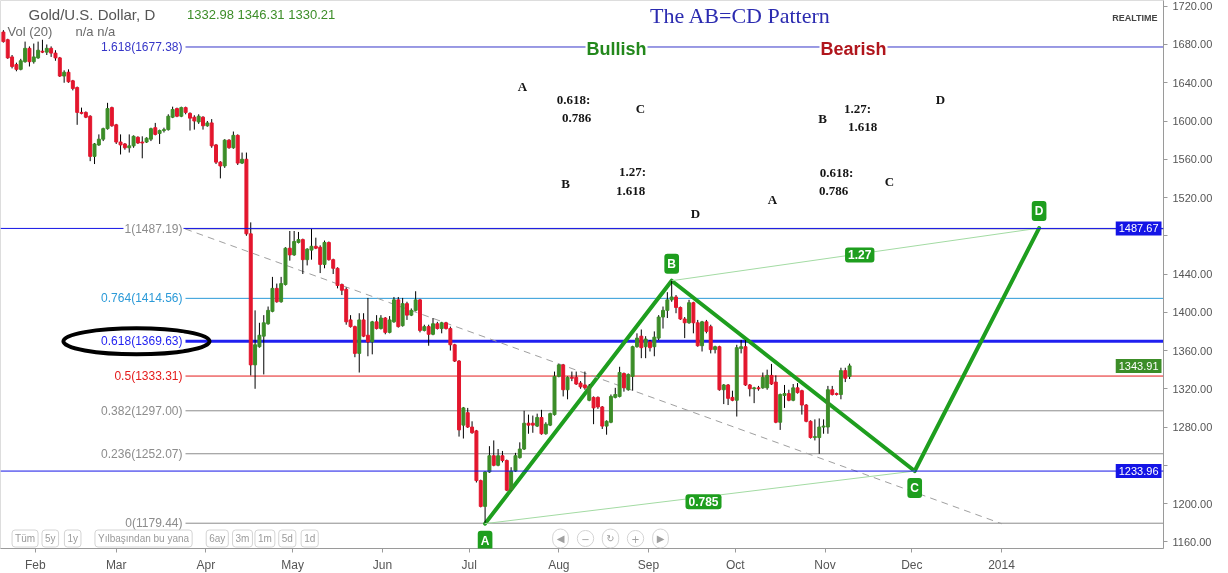 The height and width of the screenshot is (573, 1228). Describe the element at coordinates (635, 539) in the screenshot. I see `annotation: +` at that location.